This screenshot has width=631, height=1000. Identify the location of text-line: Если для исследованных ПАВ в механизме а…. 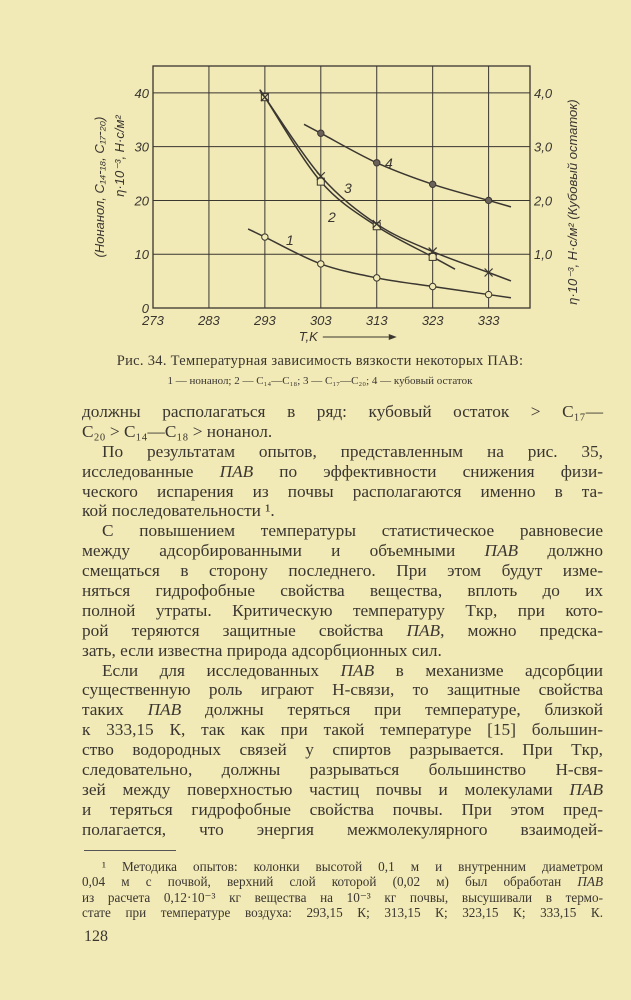
(352, 670).